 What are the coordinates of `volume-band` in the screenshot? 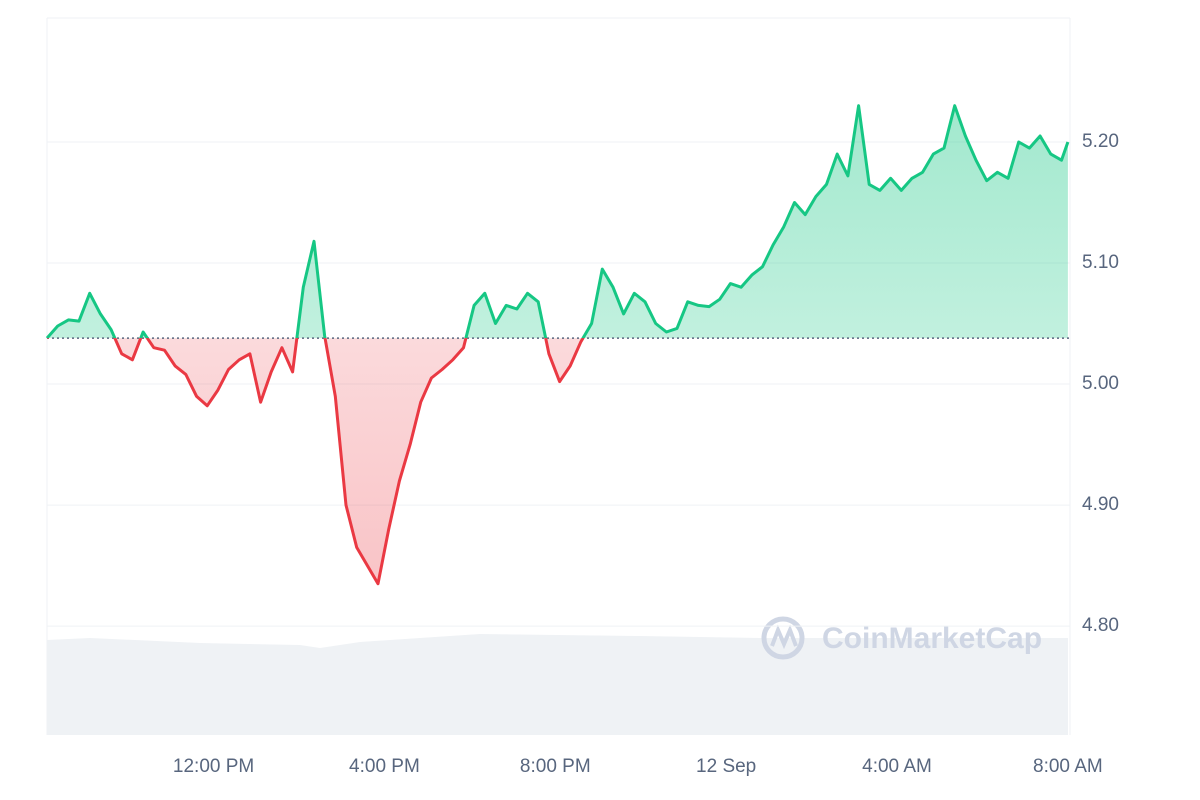 It's located at (557, 684).